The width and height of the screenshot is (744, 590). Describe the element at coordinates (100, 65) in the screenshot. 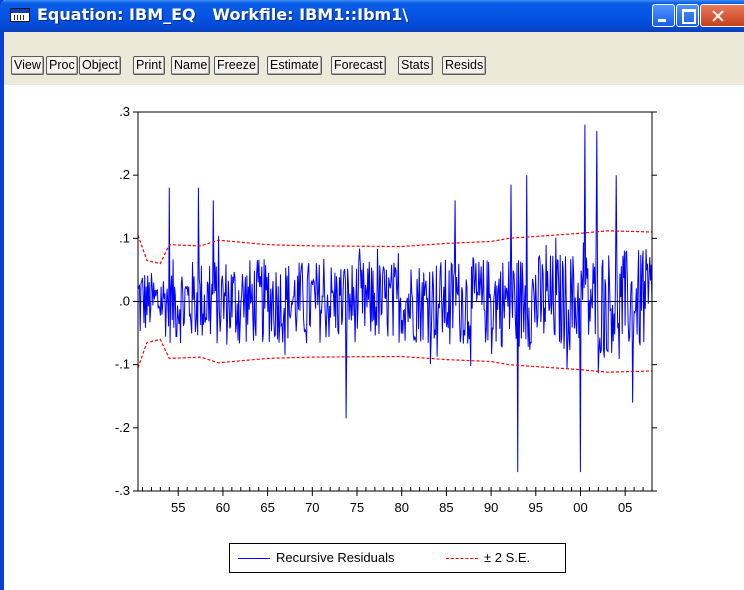

I see `object-button: Object` at that location.